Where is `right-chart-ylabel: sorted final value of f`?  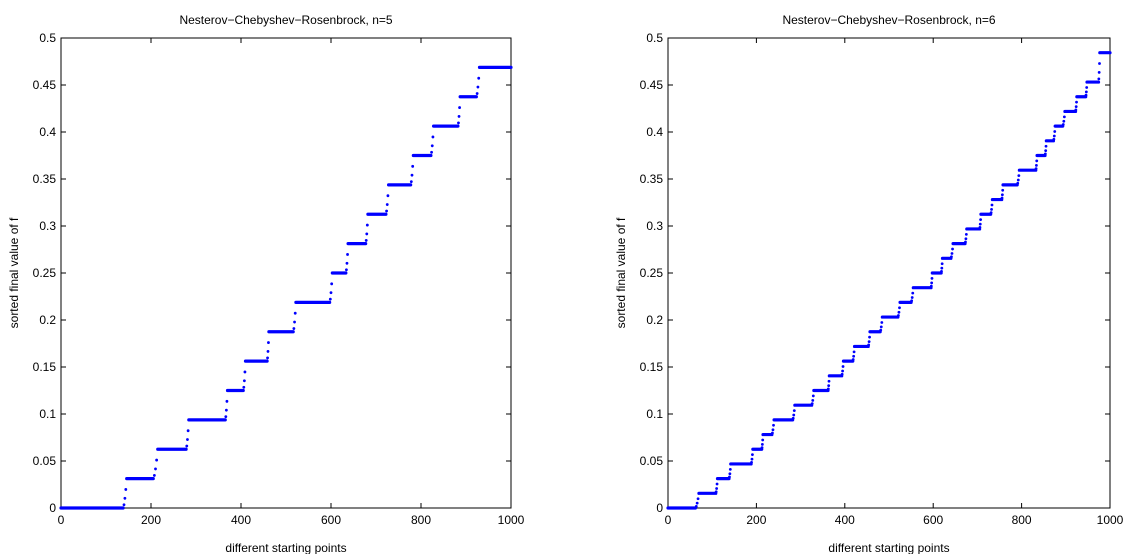
right-chart-ylabel: sorted final value of f is located at coordinates (621, 272).